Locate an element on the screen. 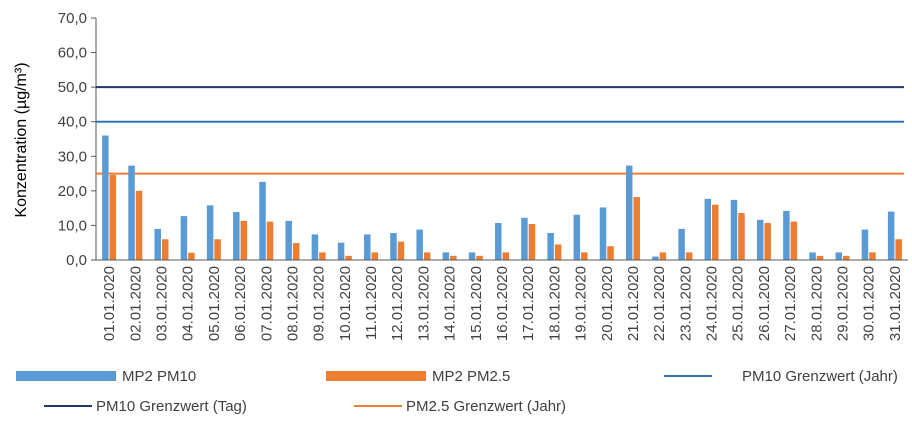  x-tick-label: 10.01.2020 is located at coordinates (345, 303).